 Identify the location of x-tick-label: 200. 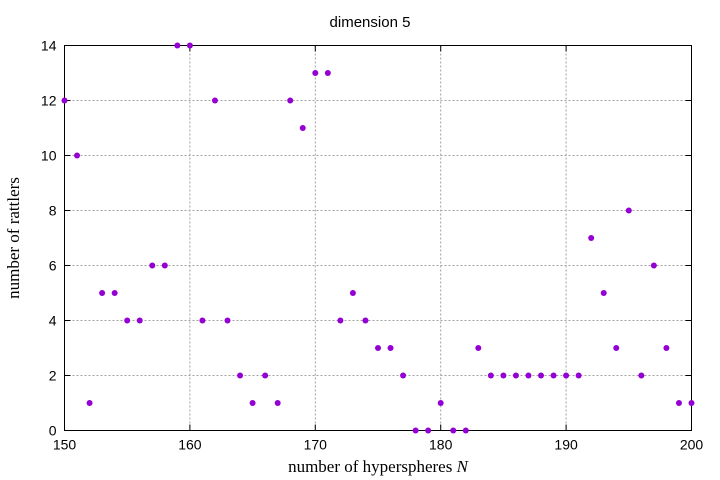
(692, 445).